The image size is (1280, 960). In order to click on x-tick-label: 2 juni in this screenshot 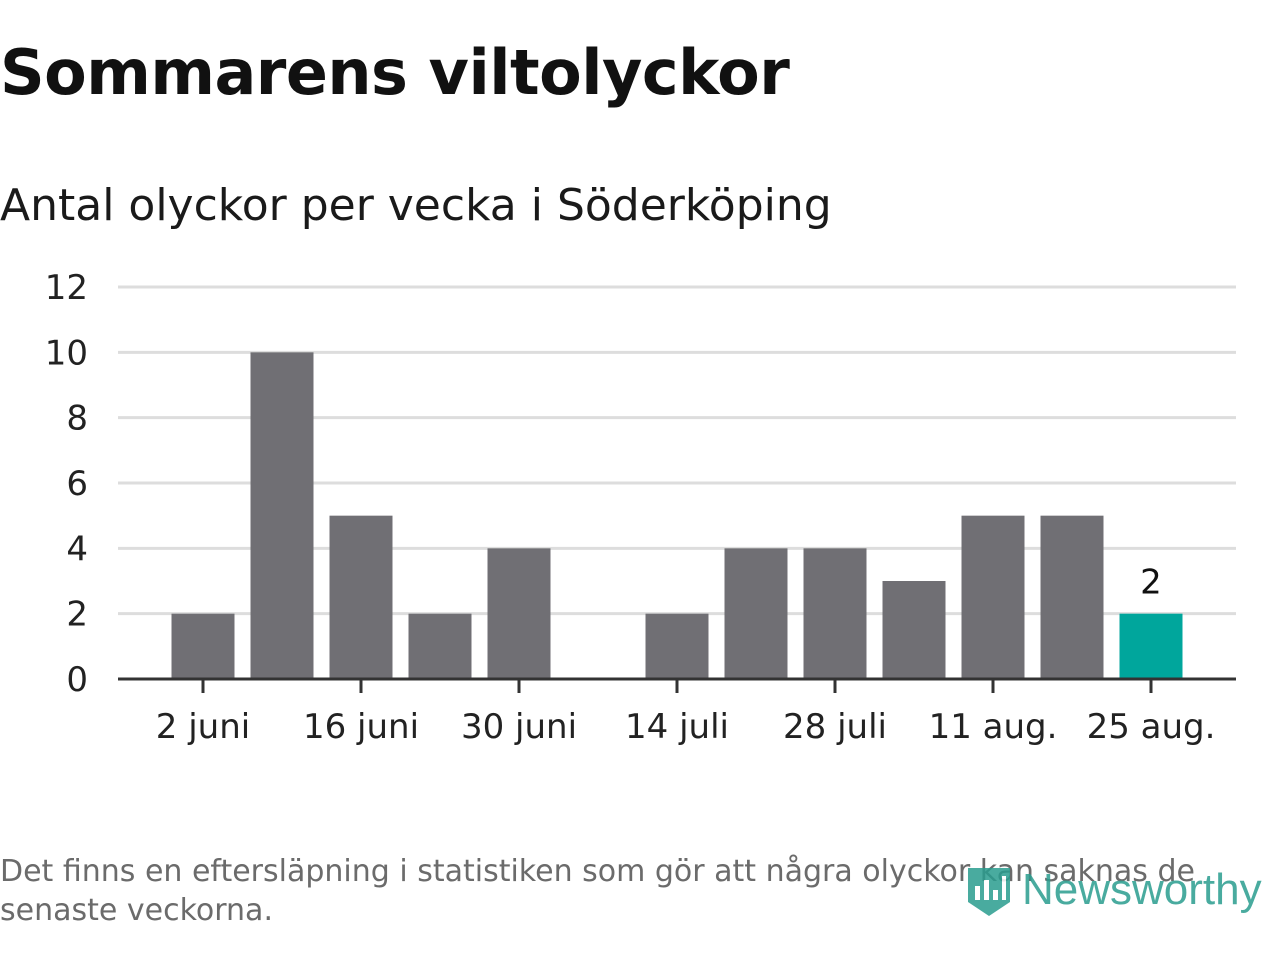, I will do `click(203, 727)`.